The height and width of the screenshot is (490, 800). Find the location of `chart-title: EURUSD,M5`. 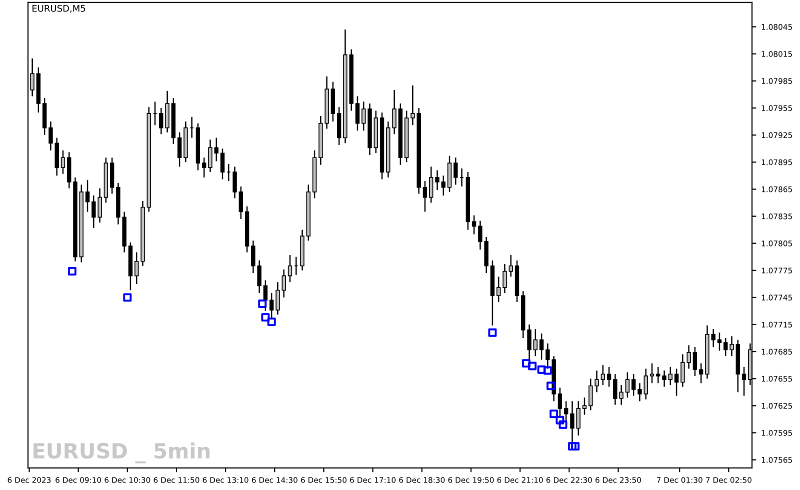

chart-title: EURUSD,M5 is located at coordinates (59, 8).